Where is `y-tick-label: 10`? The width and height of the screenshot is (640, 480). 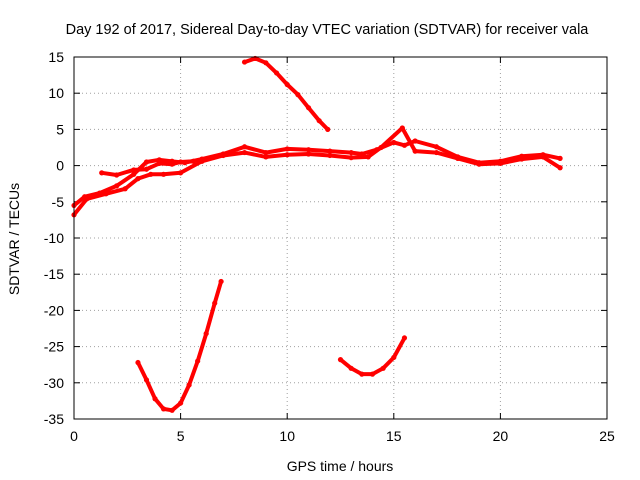
y-tick-label: 10 is located at coordinates (56, 93).